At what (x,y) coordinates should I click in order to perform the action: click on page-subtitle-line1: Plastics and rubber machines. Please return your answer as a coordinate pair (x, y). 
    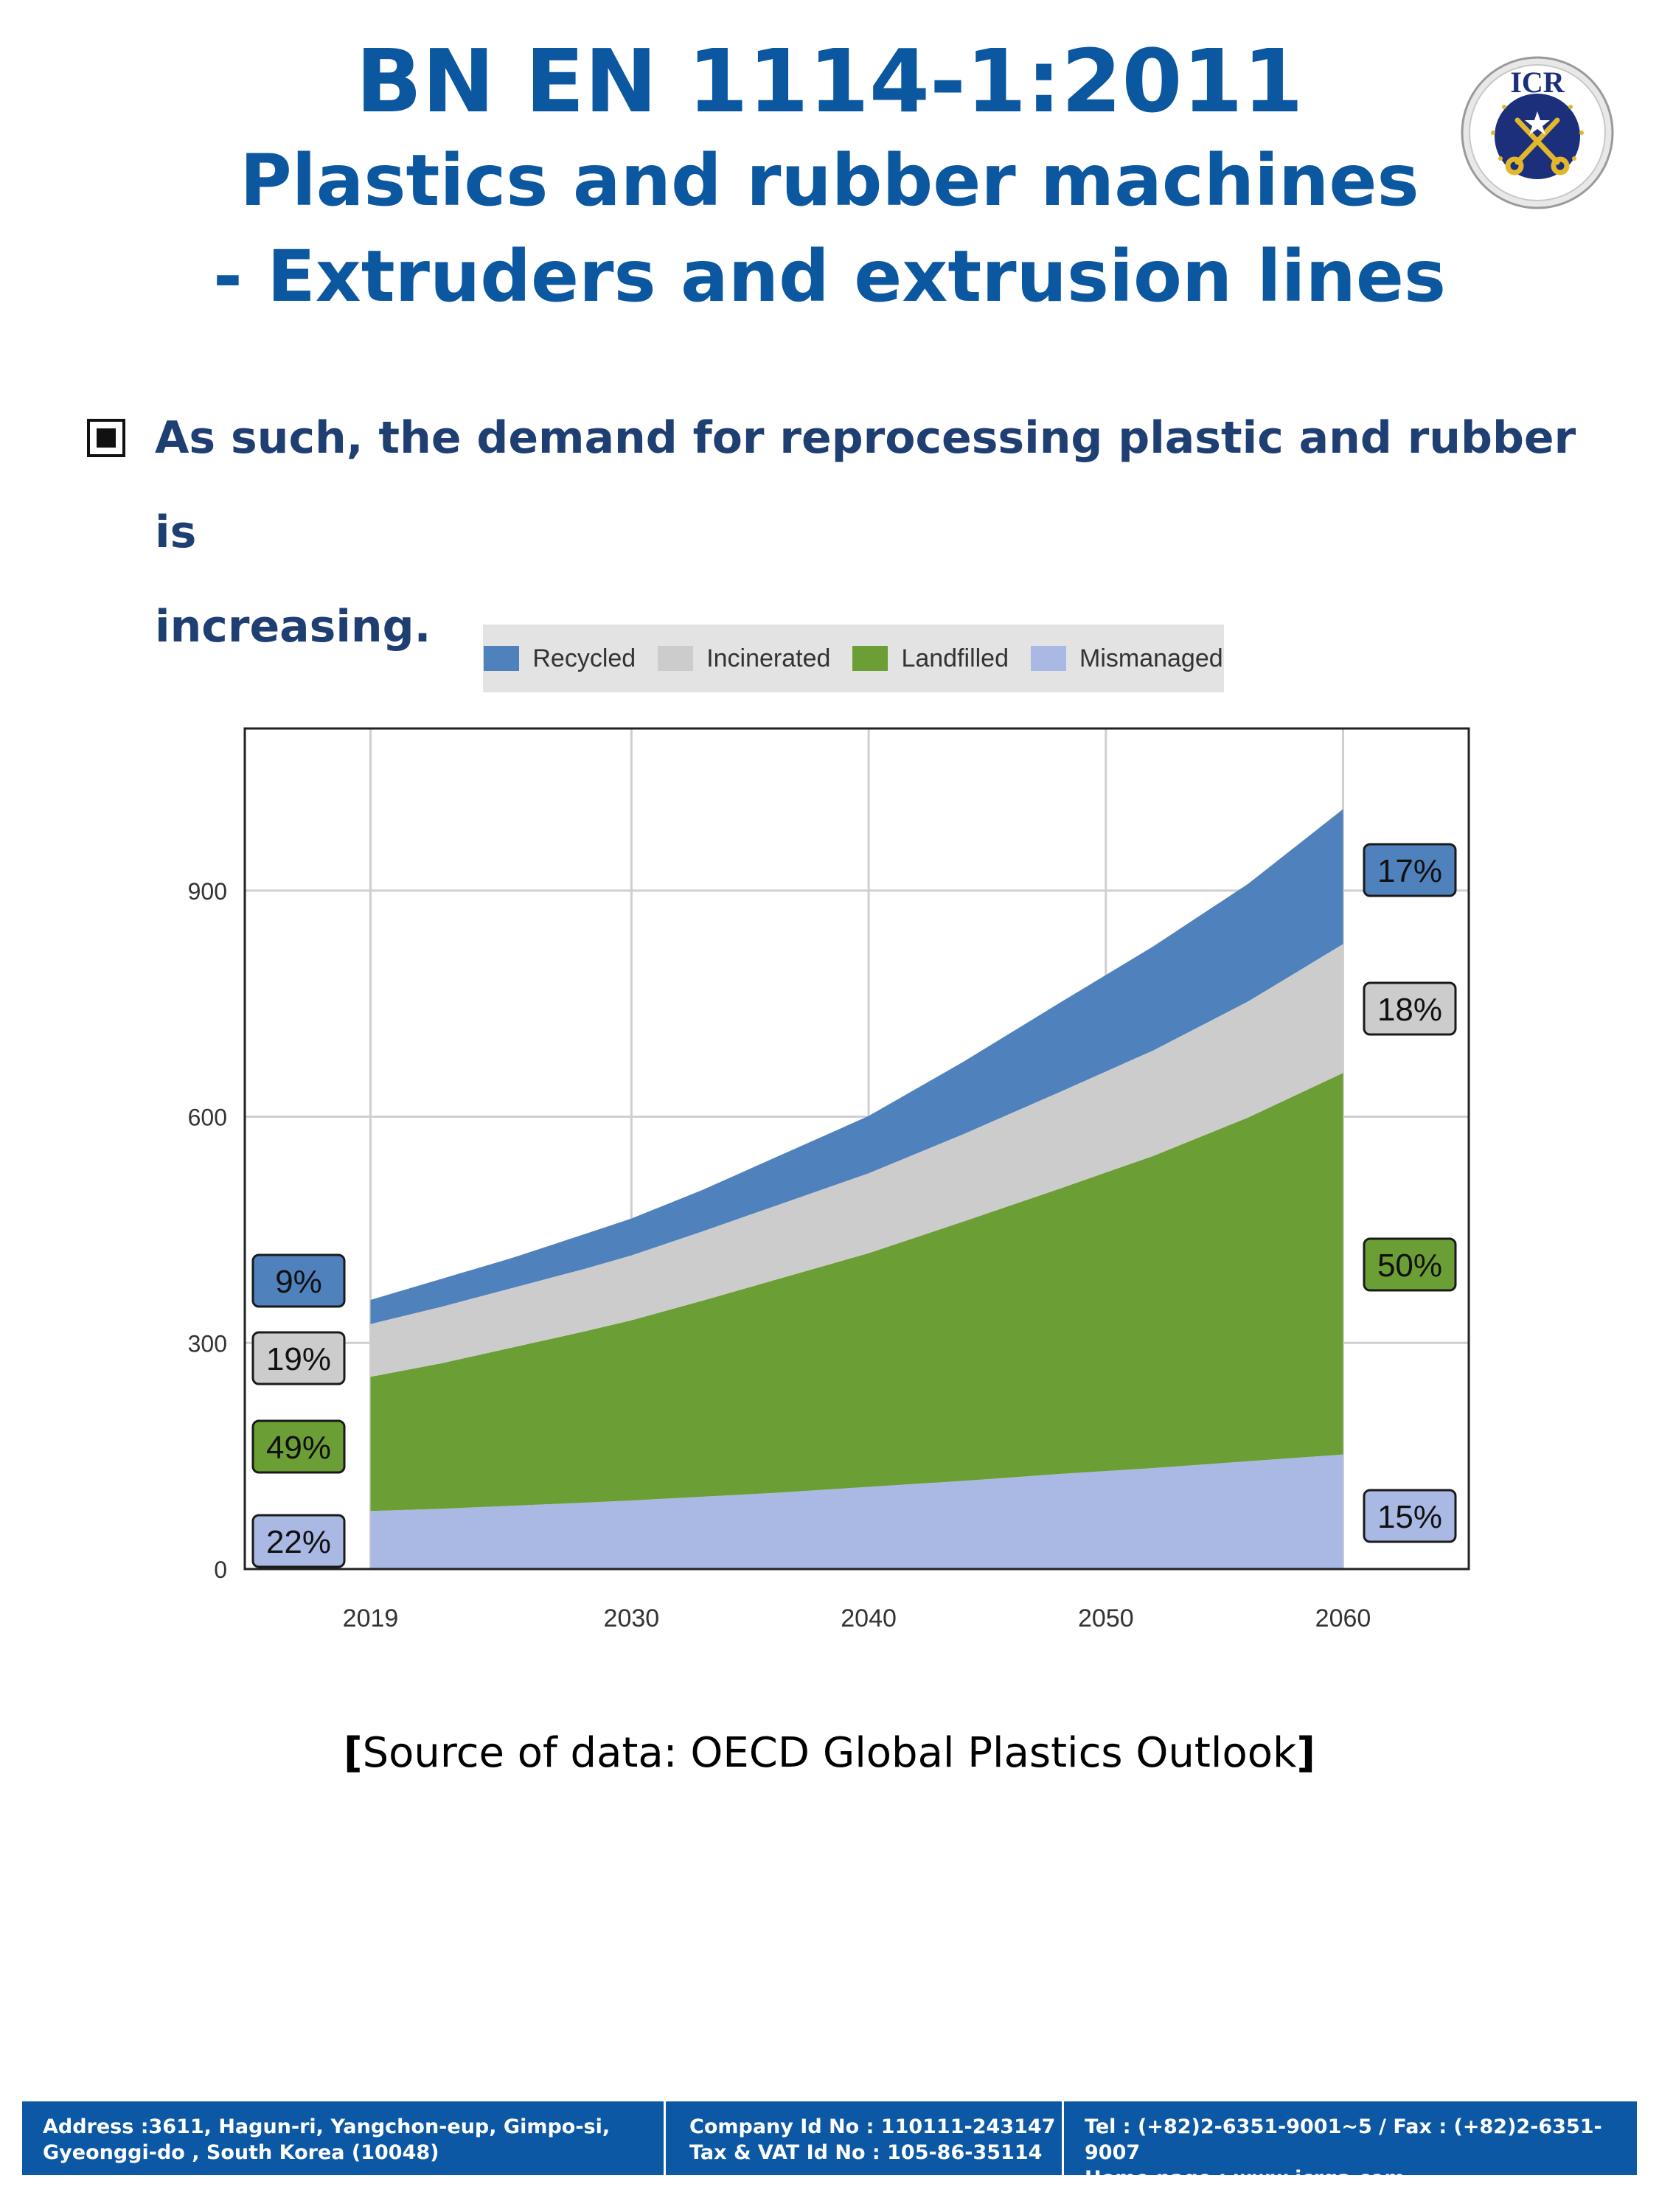
    Looking at the image, I should click on (829, 180).